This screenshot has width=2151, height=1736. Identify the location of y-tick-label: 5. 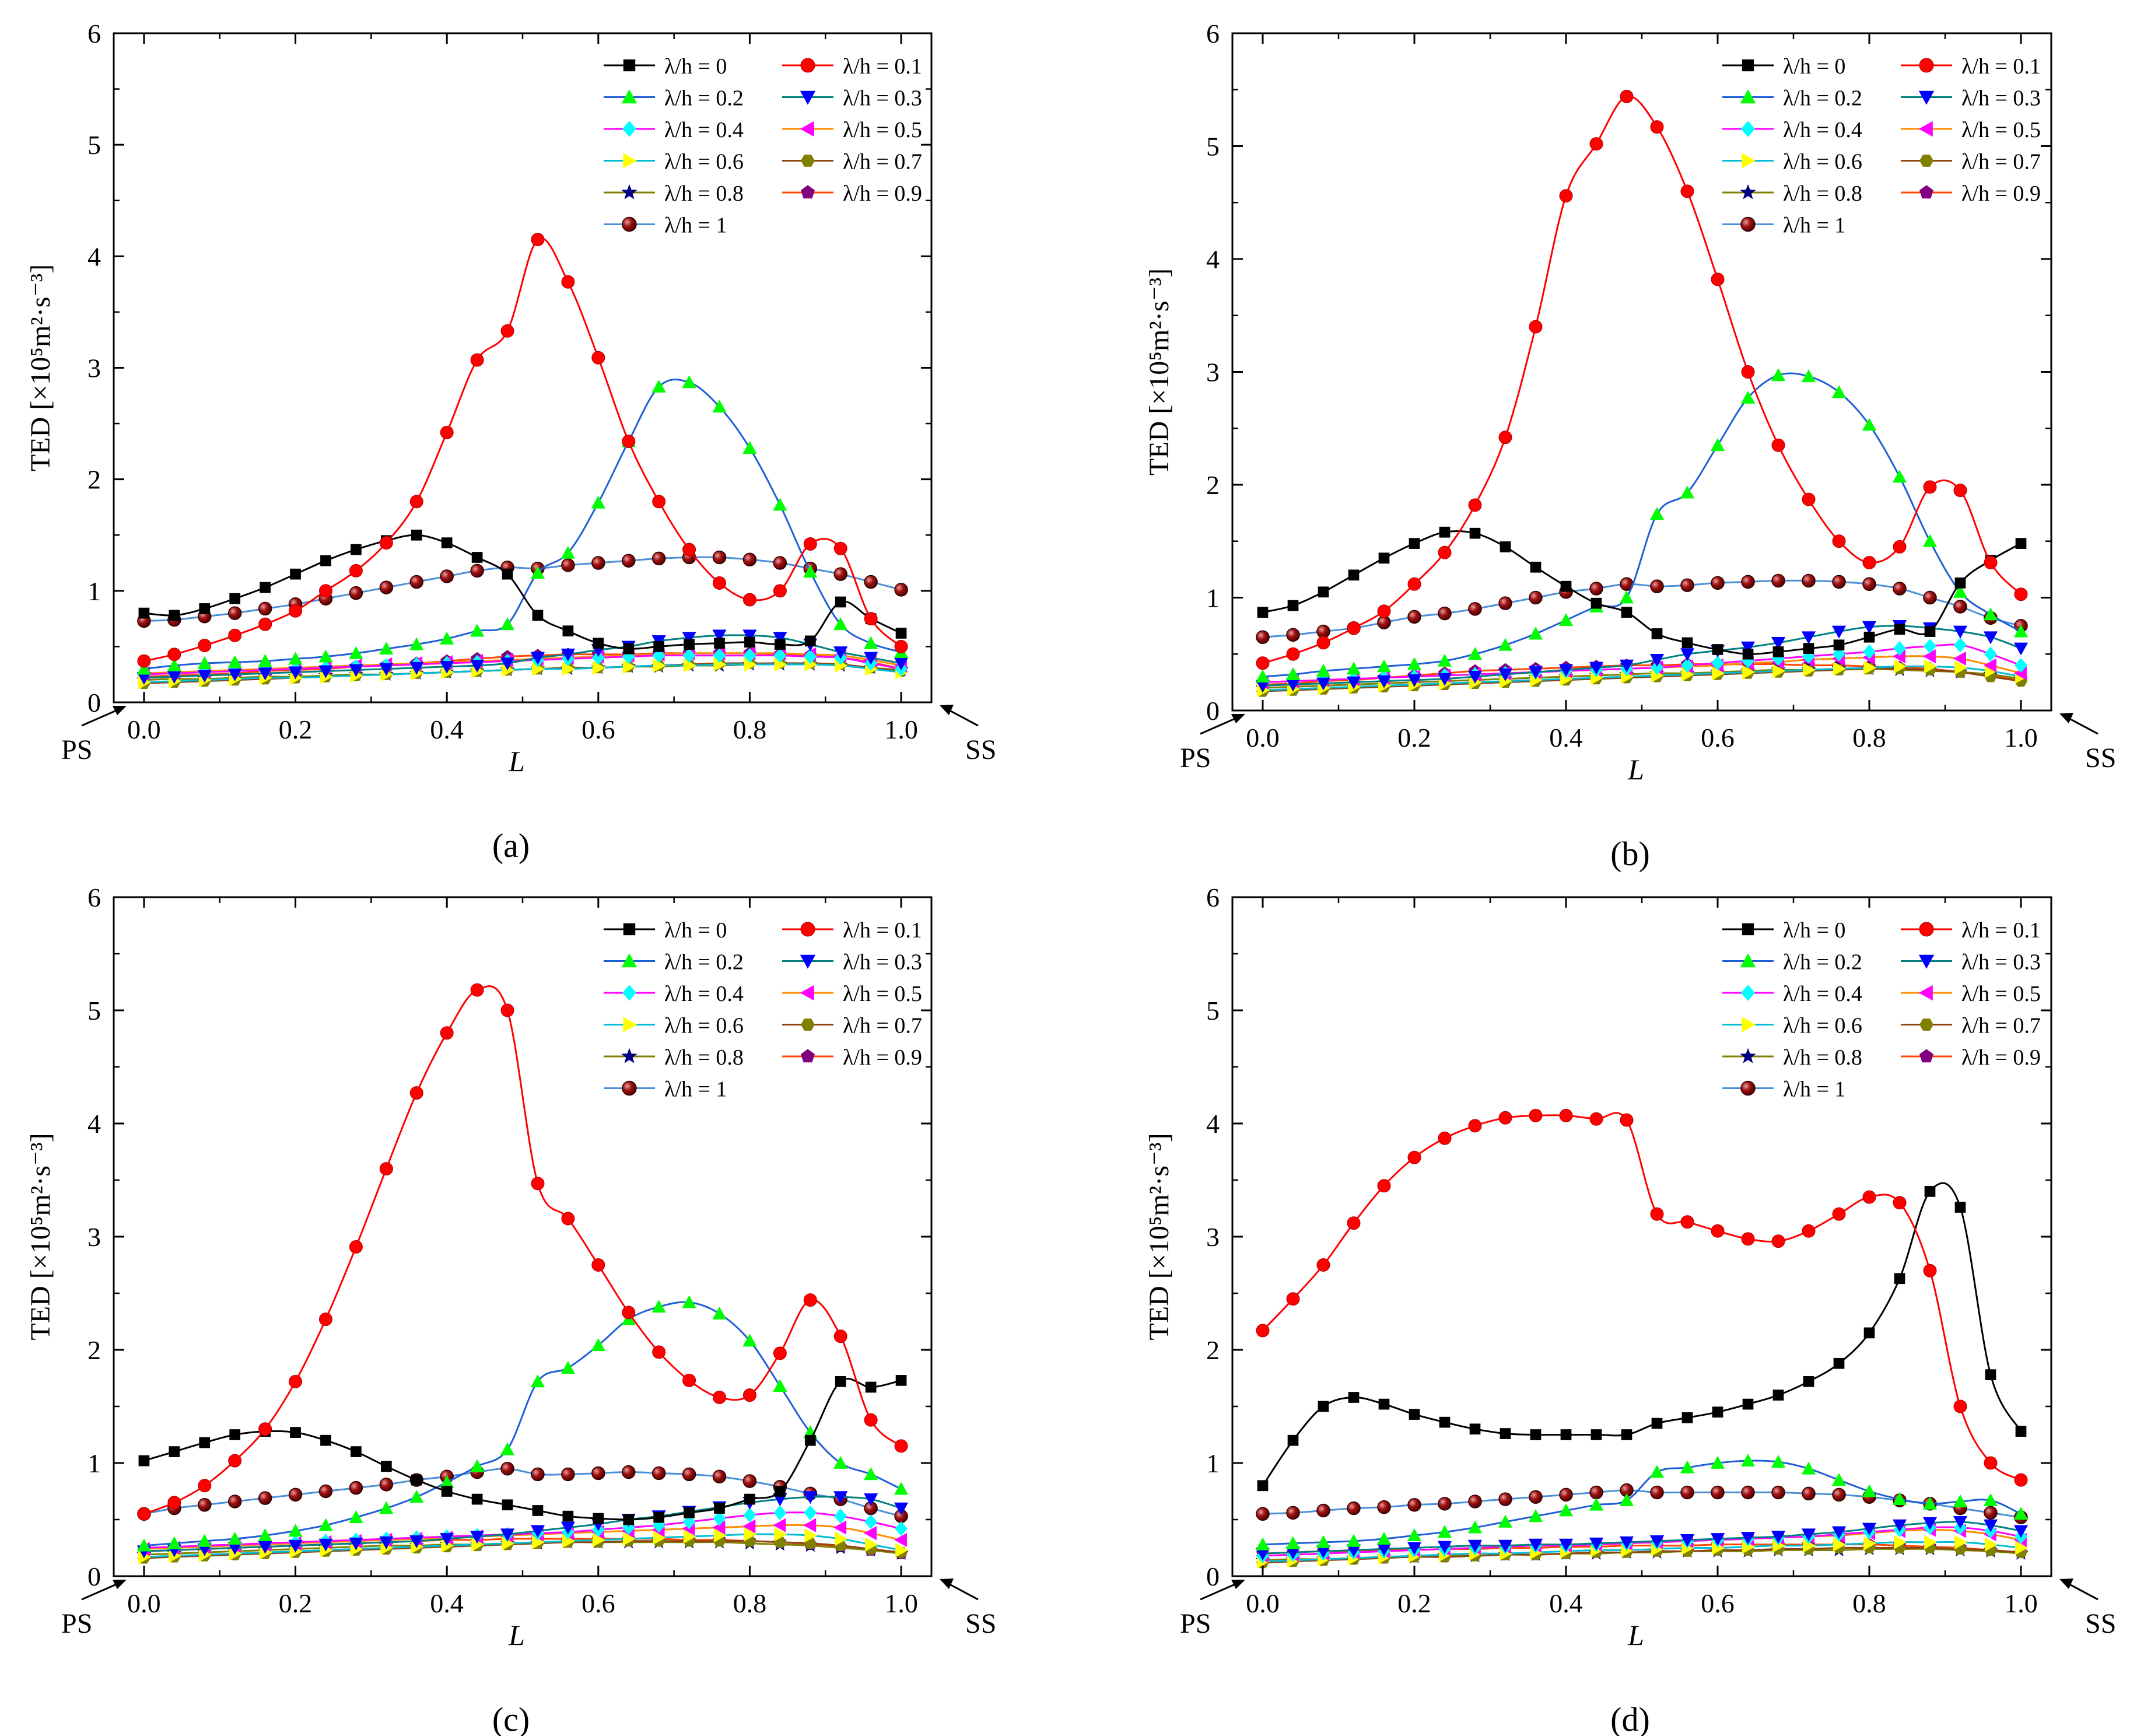
(94, 1011).